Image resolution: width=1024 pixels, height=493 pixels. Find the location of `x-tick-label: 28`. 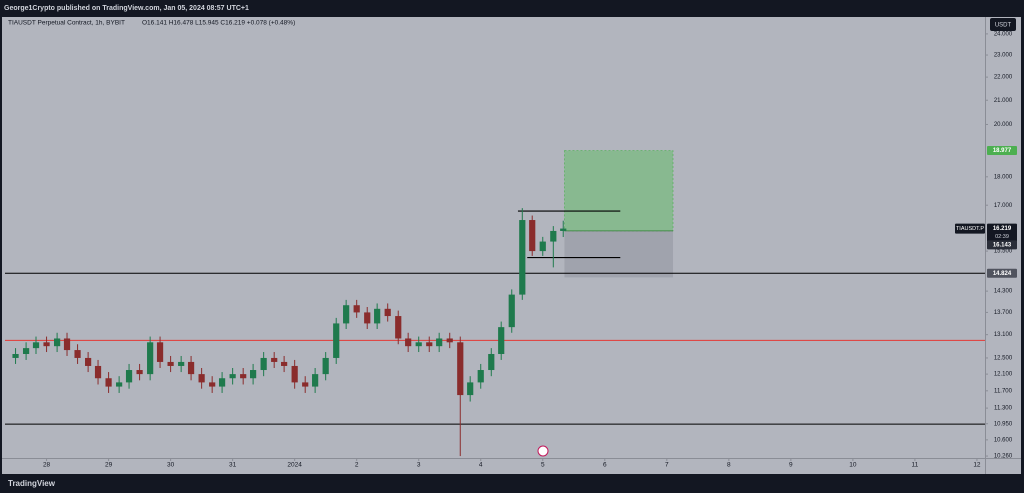

x-tick-label: 28 is located at coordinates (47, 465).